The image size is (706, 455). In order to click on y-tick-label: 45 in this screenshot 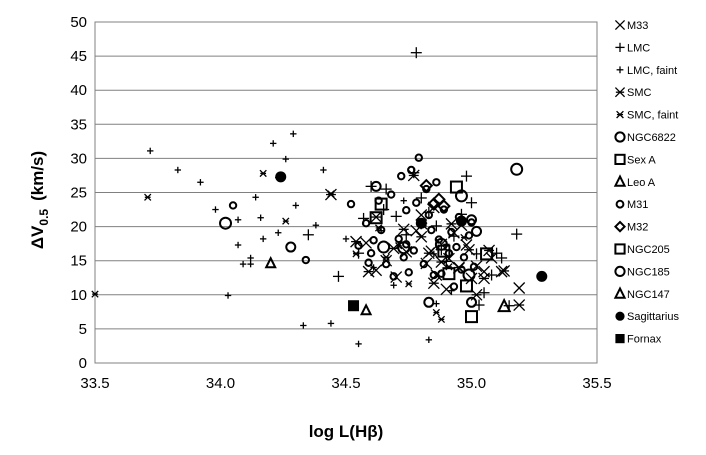, I will do `click(78, 56)`.